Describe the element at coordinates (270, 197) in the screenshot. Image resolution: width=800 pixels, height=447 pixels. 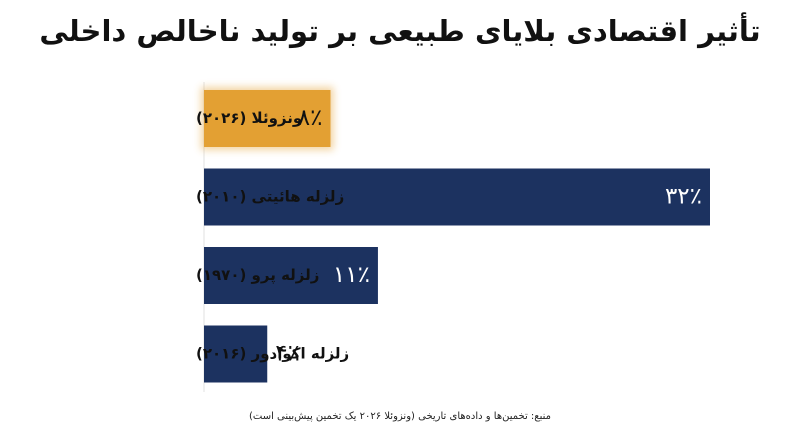
I see `category-label-1: زلزله هائیتی (۲۰۱۰)` at that location.